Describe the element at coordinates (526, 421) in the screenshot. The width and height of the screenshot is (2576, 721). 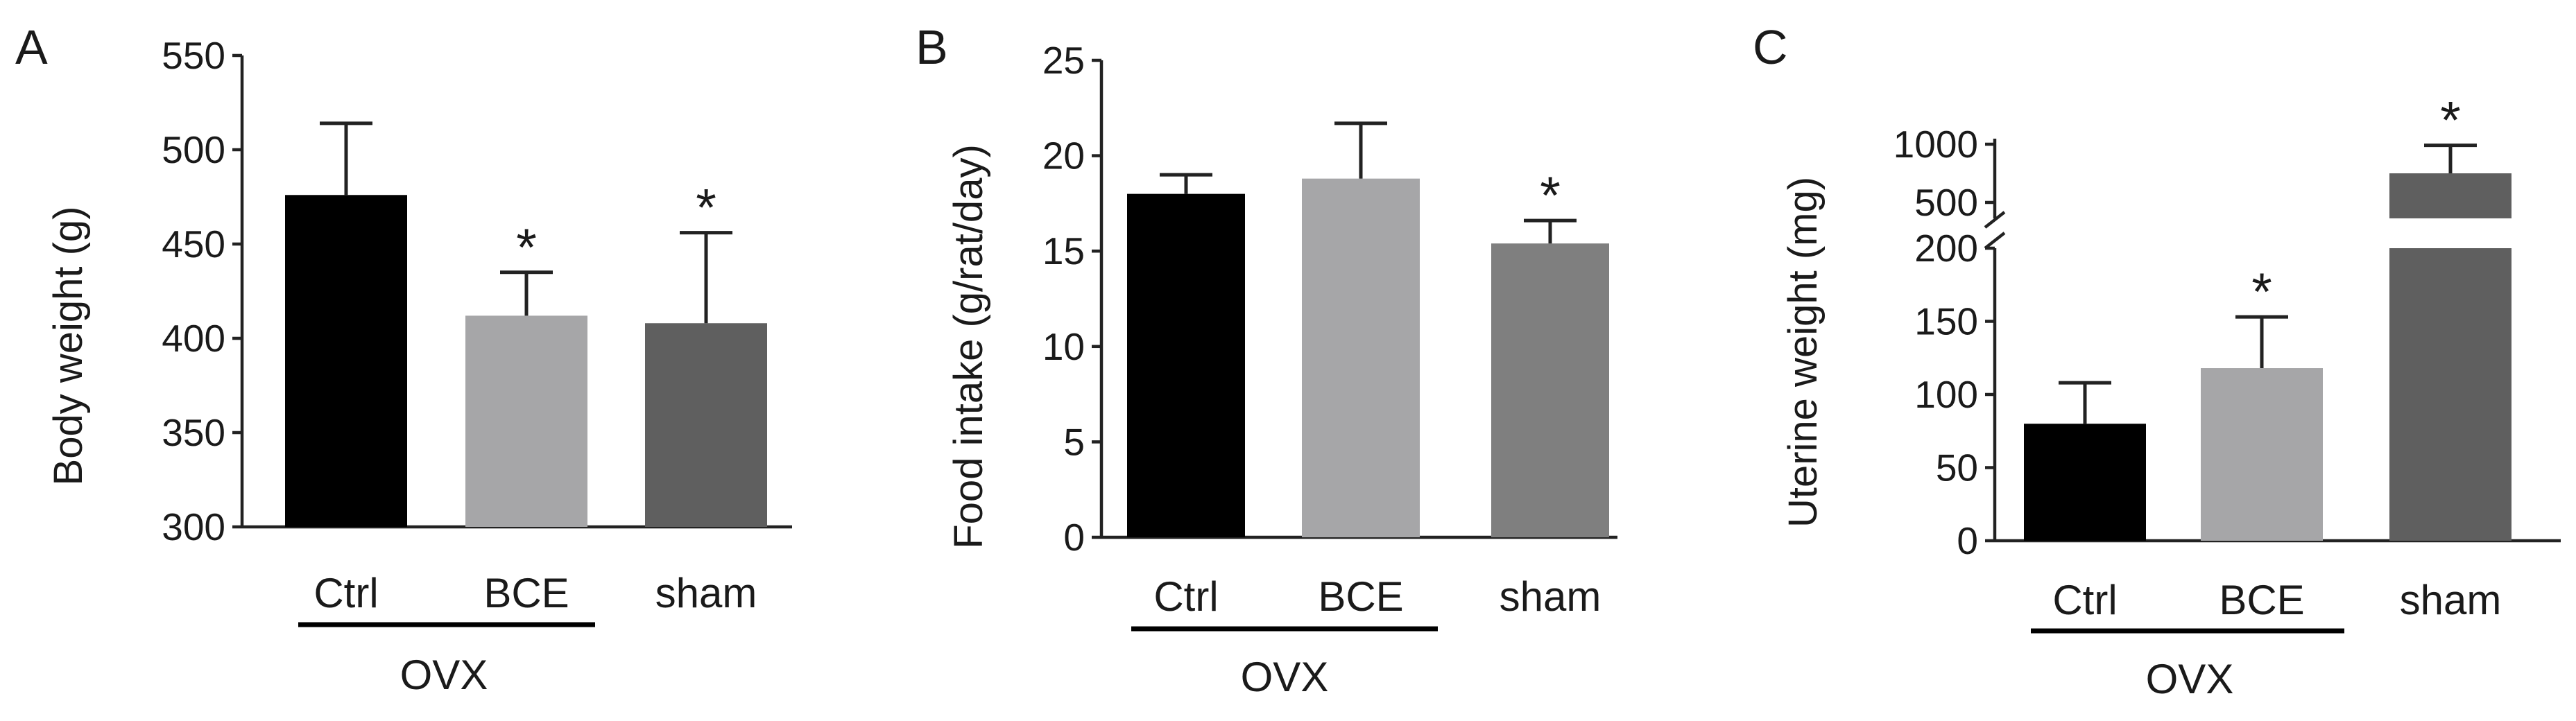
I see `panel-a-bar-bce` at that location.